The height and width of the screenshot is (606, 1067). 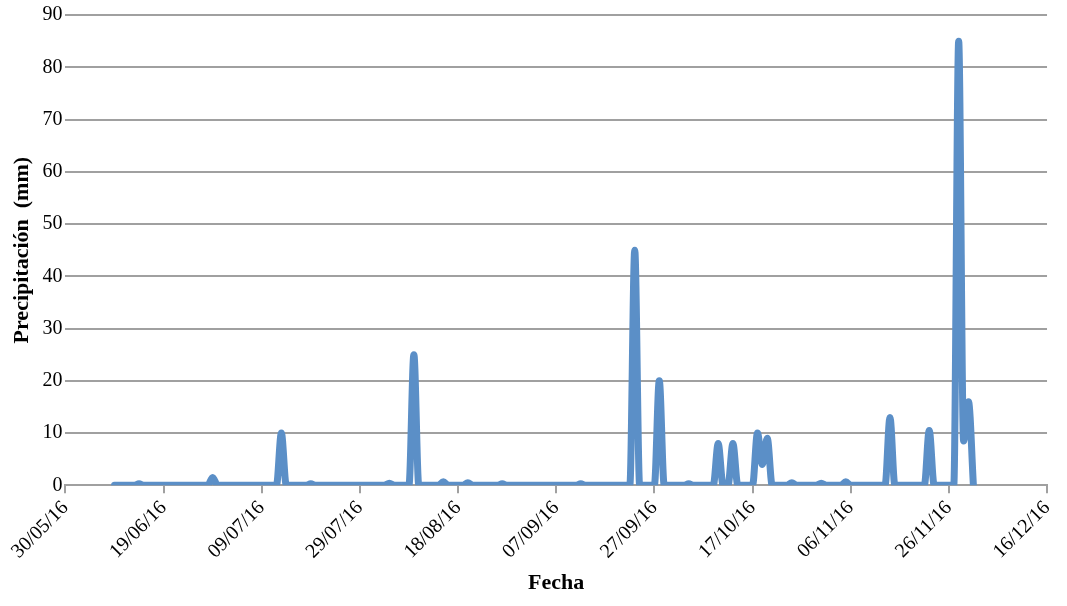 What do you see at coordinates (52, 274) in the screenshot?
I see `y-tick-label: 40` at bounding box center [52, 274].